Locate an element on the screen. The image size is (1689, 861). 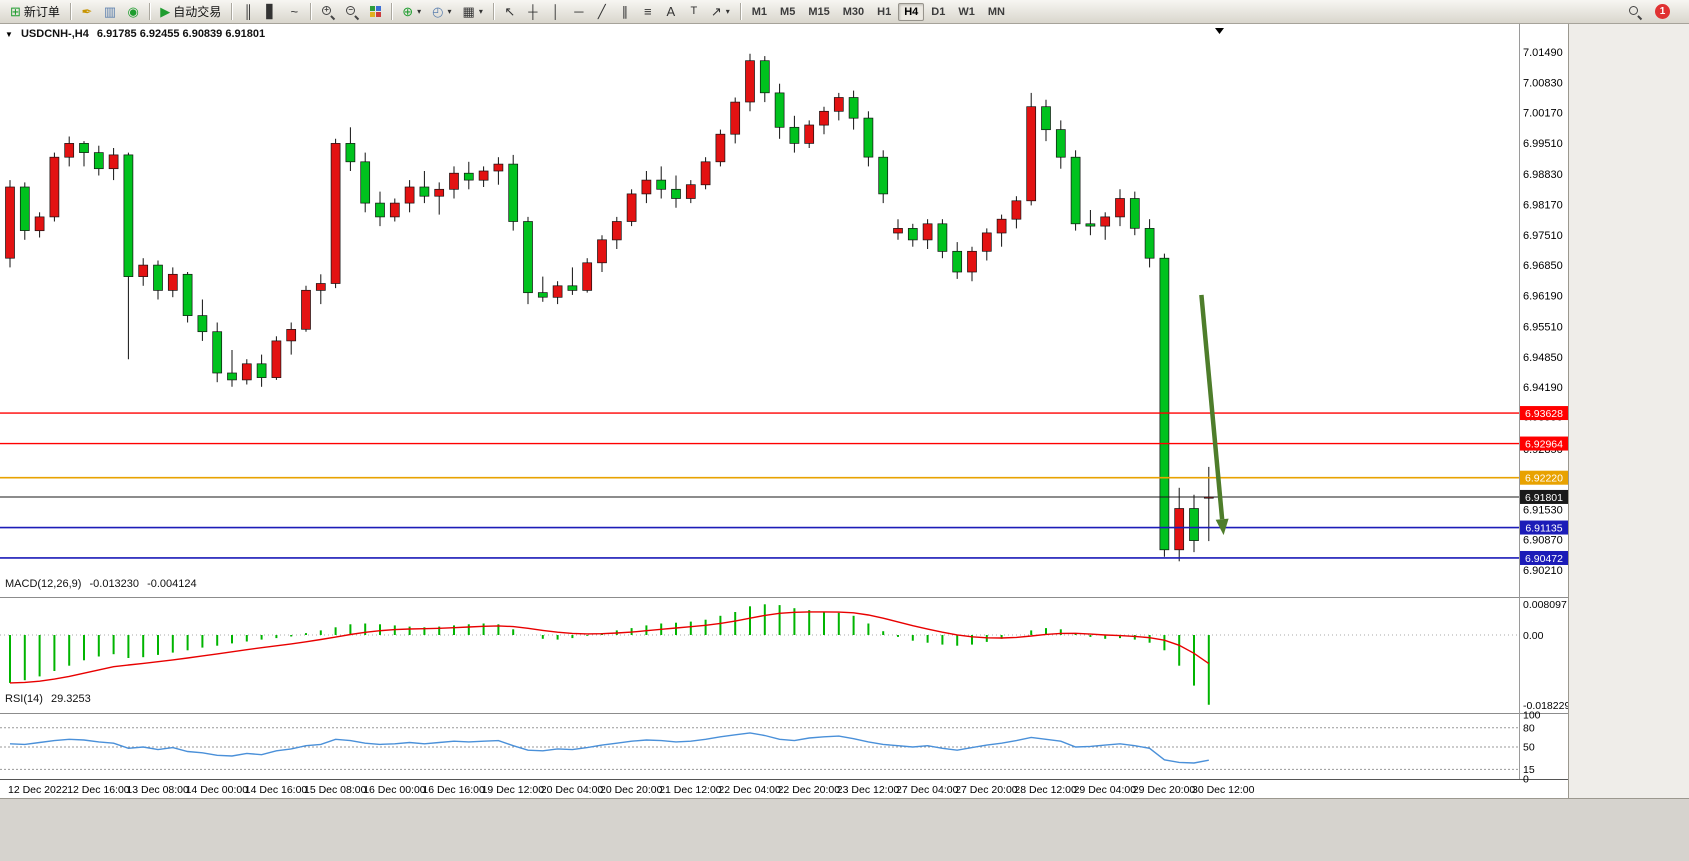
chart-profile-icon: ▥ is located at coordinates (110, 11).